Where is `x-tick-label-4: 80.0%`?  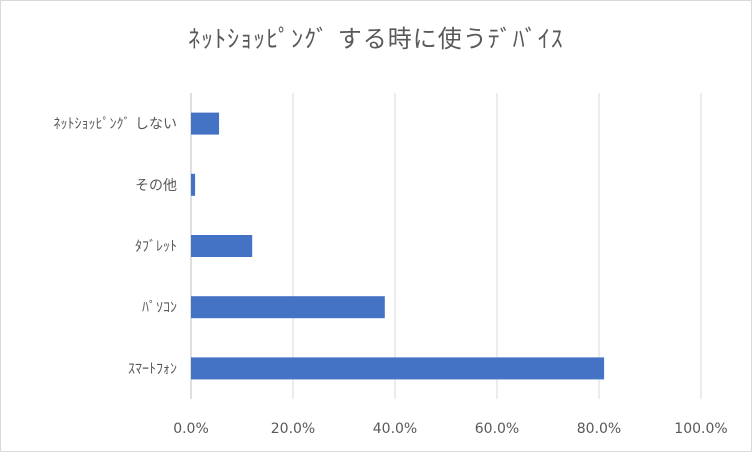
x-tick-label-4: 80.0% is located at coordinates (599, 429).